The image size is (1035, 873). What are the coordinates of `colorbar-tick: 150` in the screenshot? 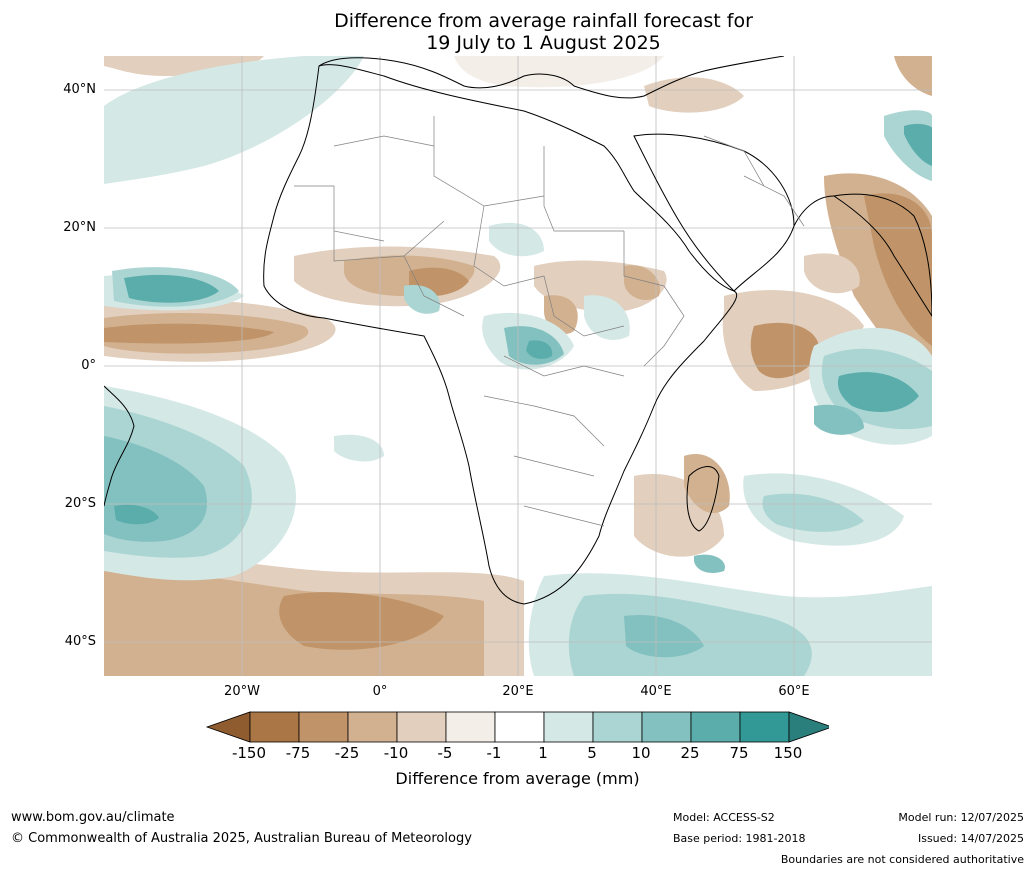 It's located at (788, 753).